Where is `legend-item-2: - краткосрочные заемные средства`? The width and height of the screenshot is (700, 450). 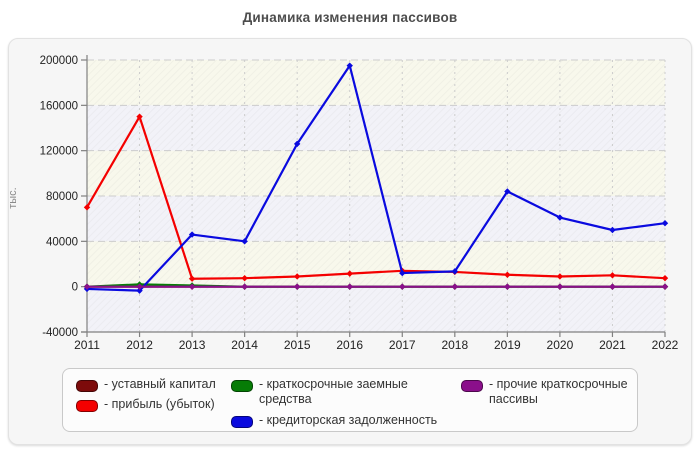
legend-item-2: - краткосрочные заемные средства is located at coordinates (342, 392).